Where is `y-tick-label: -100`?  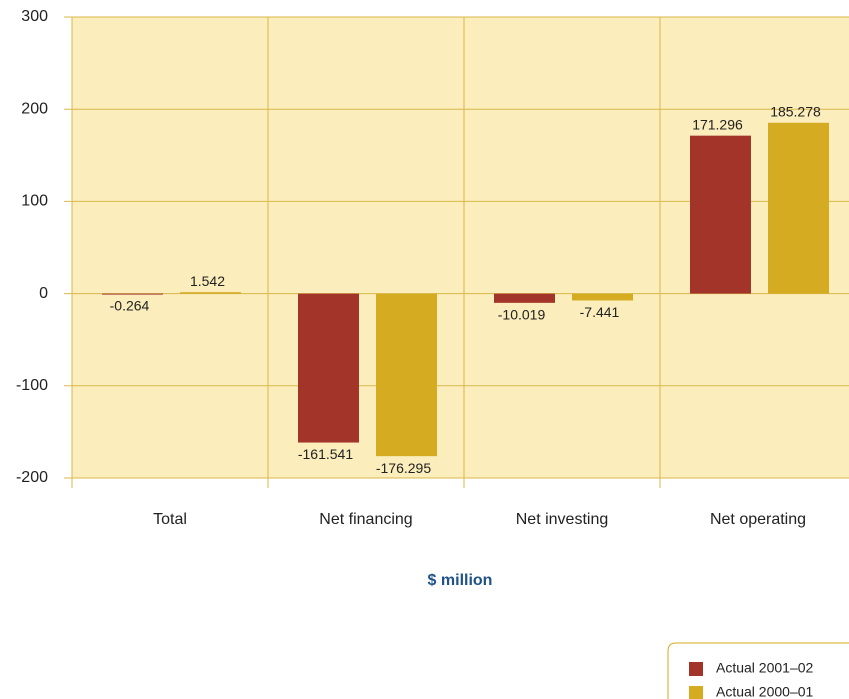
y-tick-label: -100 is located at coordinates (32, 385).